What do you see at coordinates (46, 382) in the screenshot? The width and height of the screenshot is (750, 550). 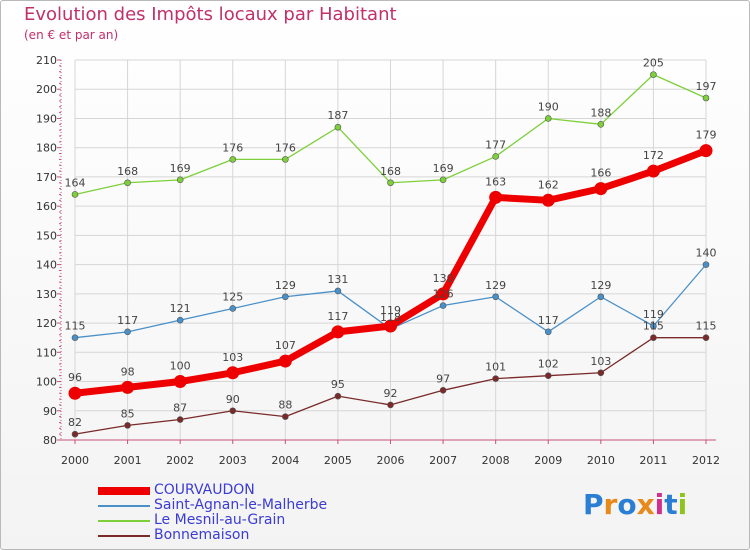 I see `y-tick-label: 100` at bounding box center [46, 382].